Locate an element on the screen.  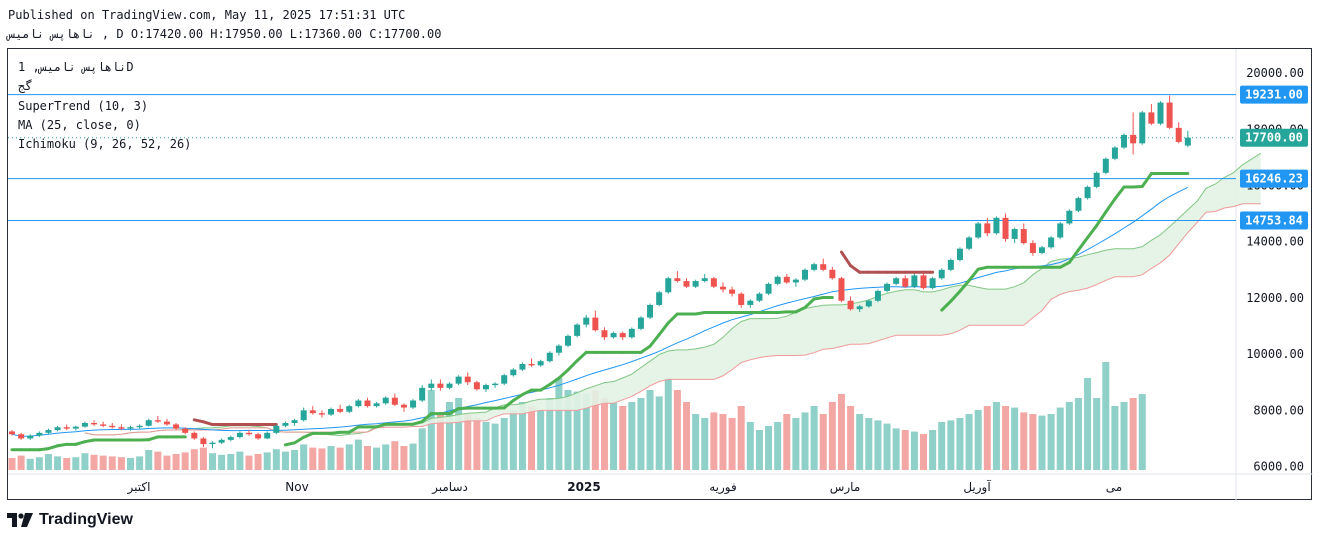
time-tick-label: اکتبر is located at coordinates (139, 487).